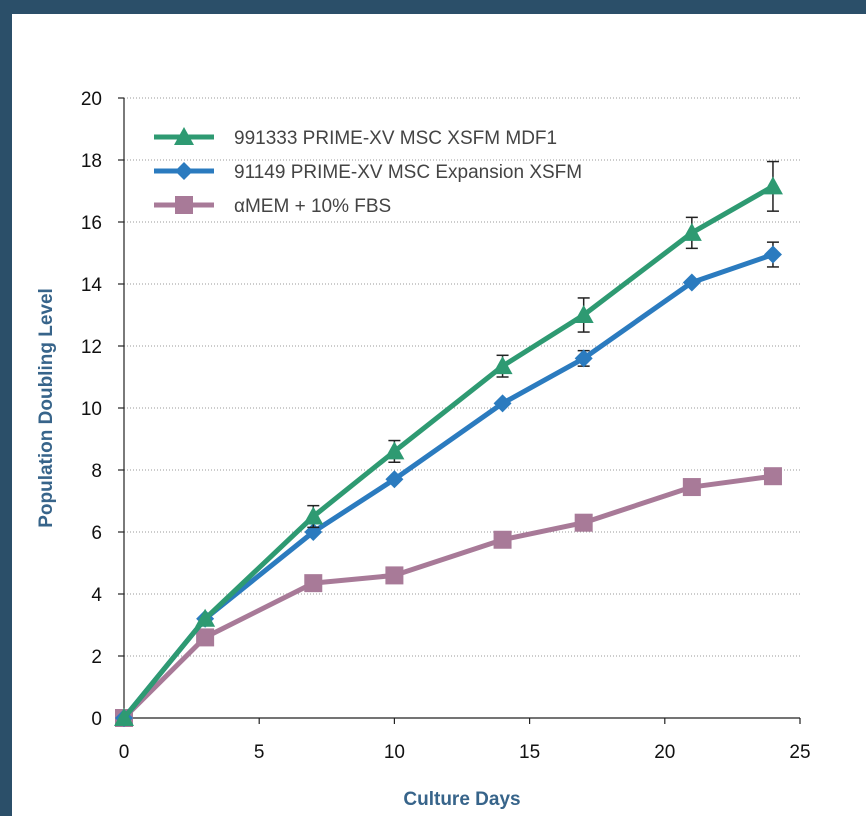  What do you see at coordinates (259, 752) in the screenshot?
I see `x-tick-label: 5` at bounding box center [259, 752].